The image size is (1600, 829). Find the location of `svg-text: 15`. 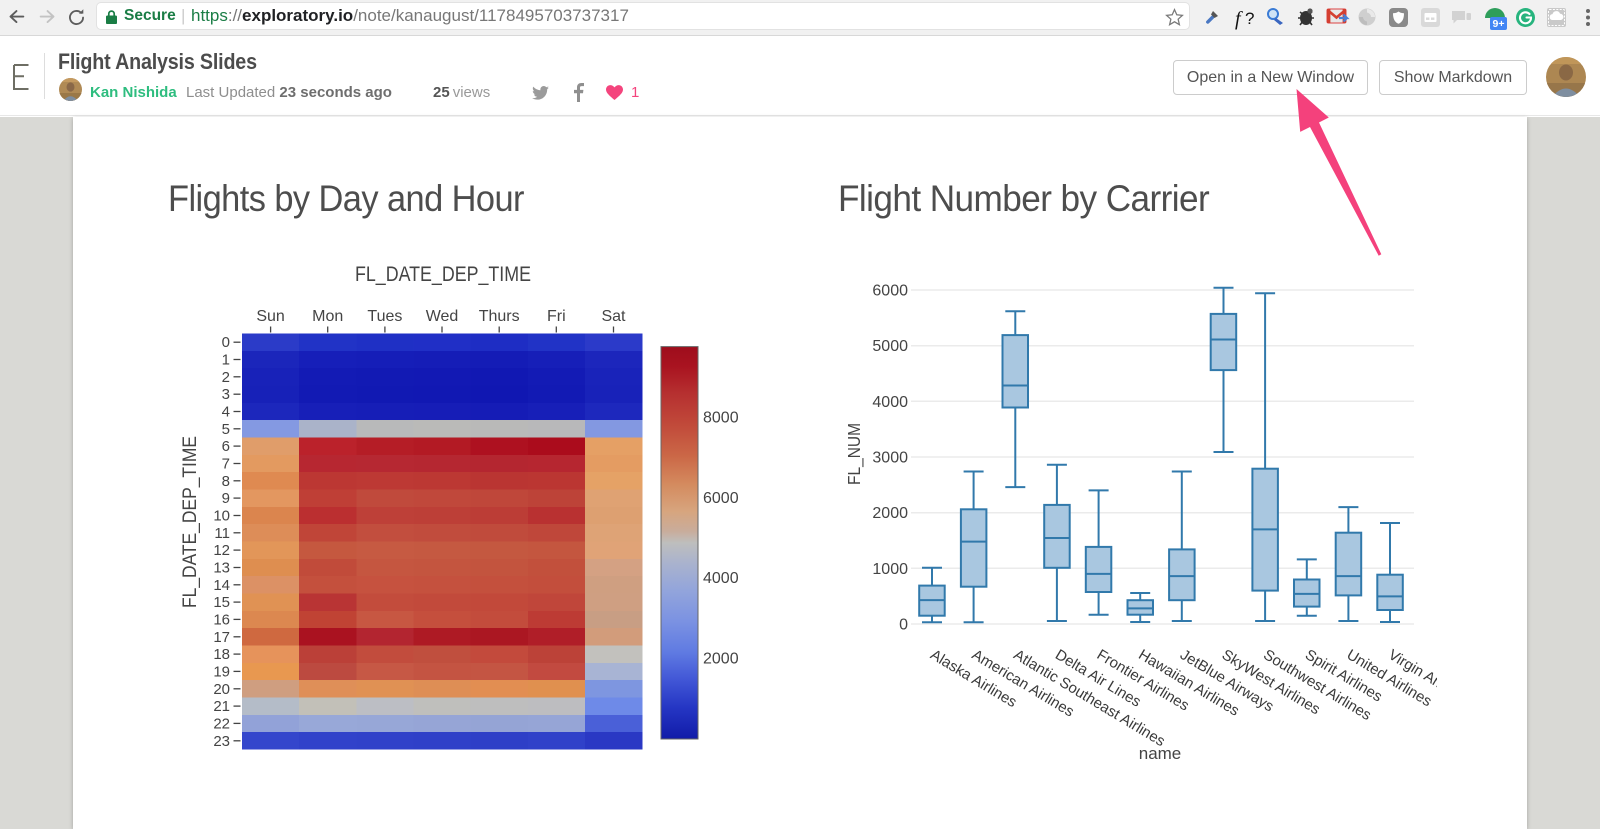

svg-text: 15 is located at coordinates (221, 602).